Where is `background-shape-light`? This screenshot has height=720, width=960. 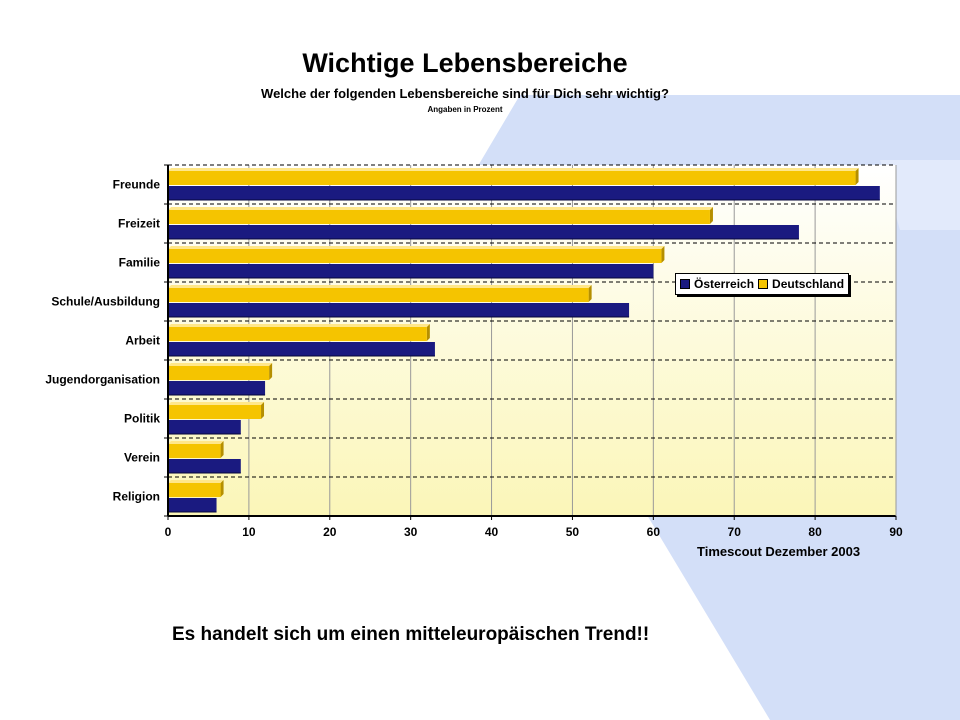 background-shape-light is located at coordinates (920, 195).